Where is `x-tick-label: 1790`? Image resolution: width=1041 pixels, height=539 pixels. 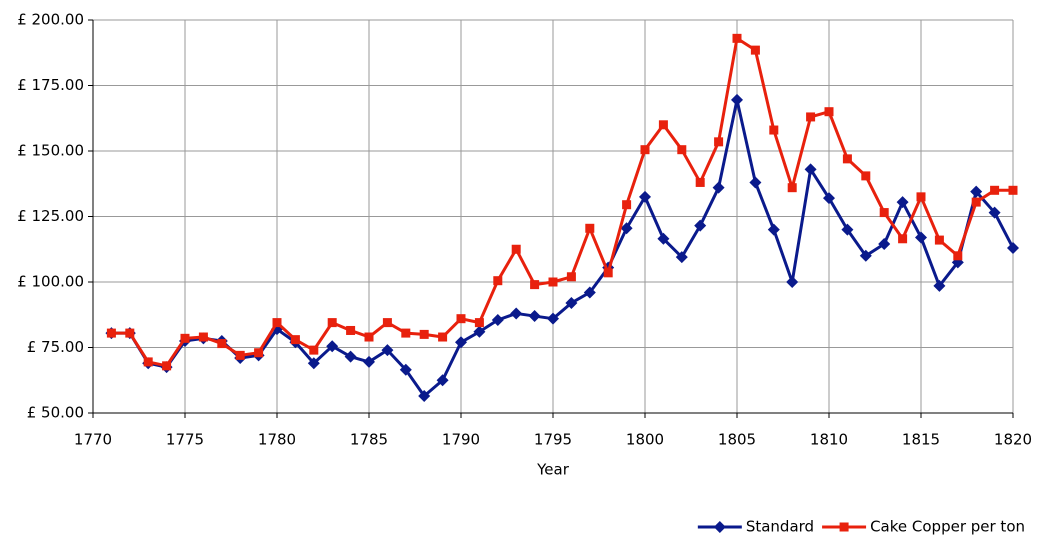 x-tick-label: 1790 is located at coordinates (461, 440).